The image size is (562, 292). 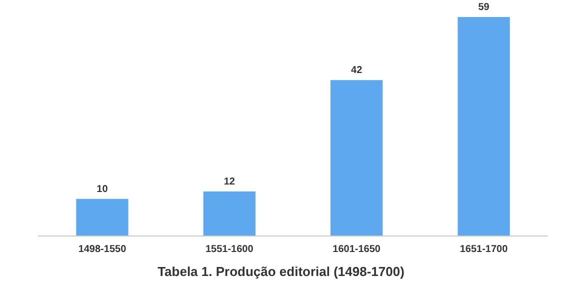 What do you see at coordinates (230, 182) in the screenshot?
I see `data-label: 12` at bounding box center [230, 182].